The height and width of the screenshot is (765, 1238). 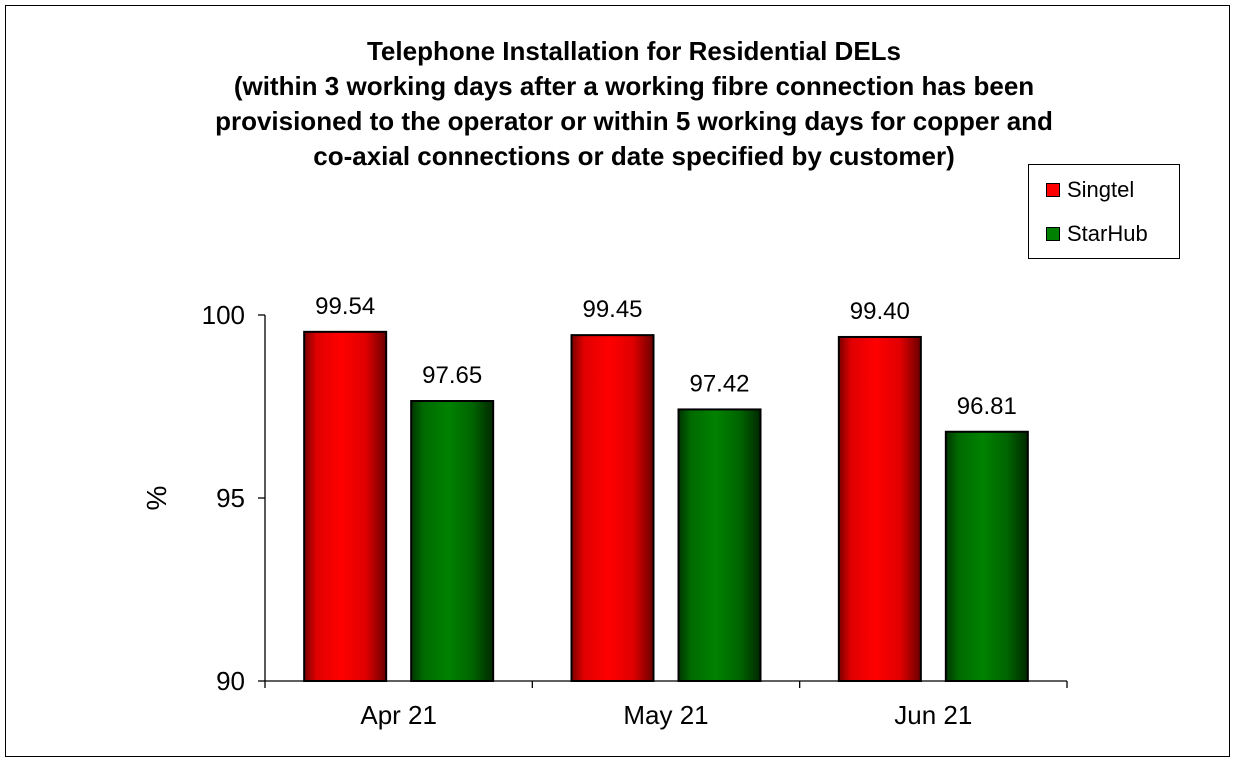 What do you see at coordinates (1053, 190) in the screenshot?
I see `legend-swatch-singtel` at bounding box center [1053, 190].